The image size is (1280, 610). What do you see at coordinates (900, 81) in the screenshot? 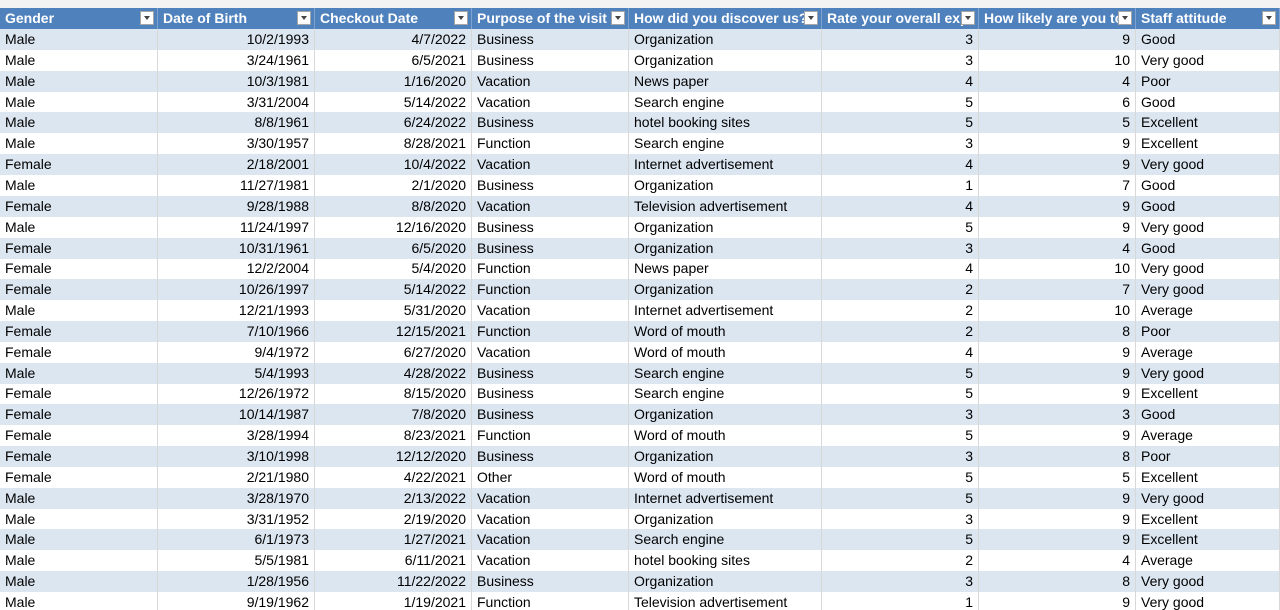
I see `table-cell: 4` at bounding box center [900, 81].